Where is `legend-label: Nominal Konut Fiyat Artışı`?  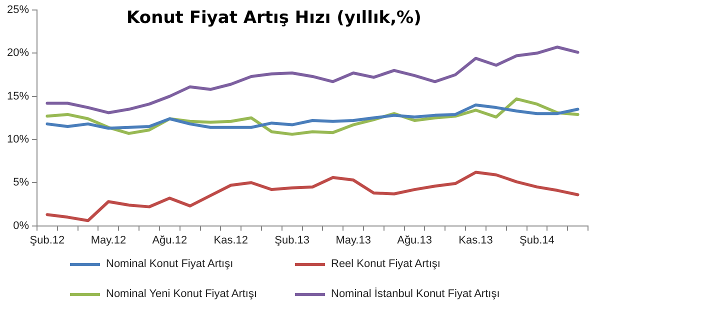
legend-label: Nominal Konut Fiyat Artışı is located at coordinates (170, 264).